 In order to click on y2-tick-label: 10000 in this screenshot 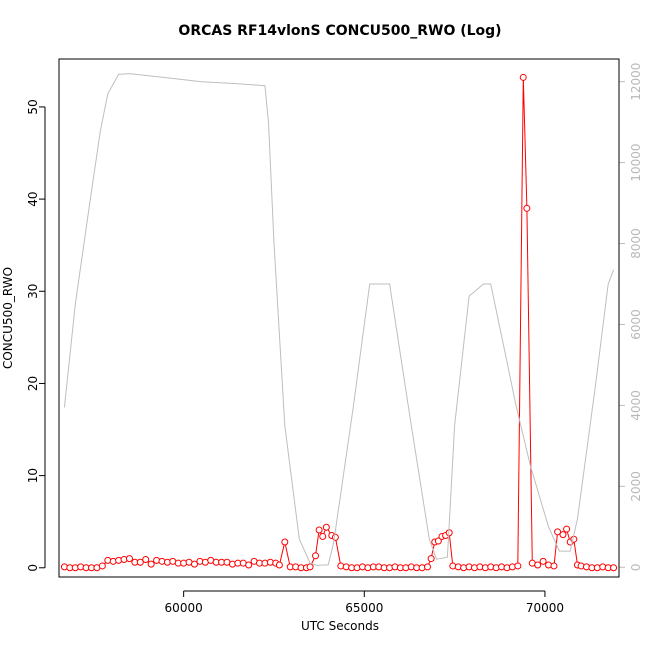, I will do `click(636, 163)`.